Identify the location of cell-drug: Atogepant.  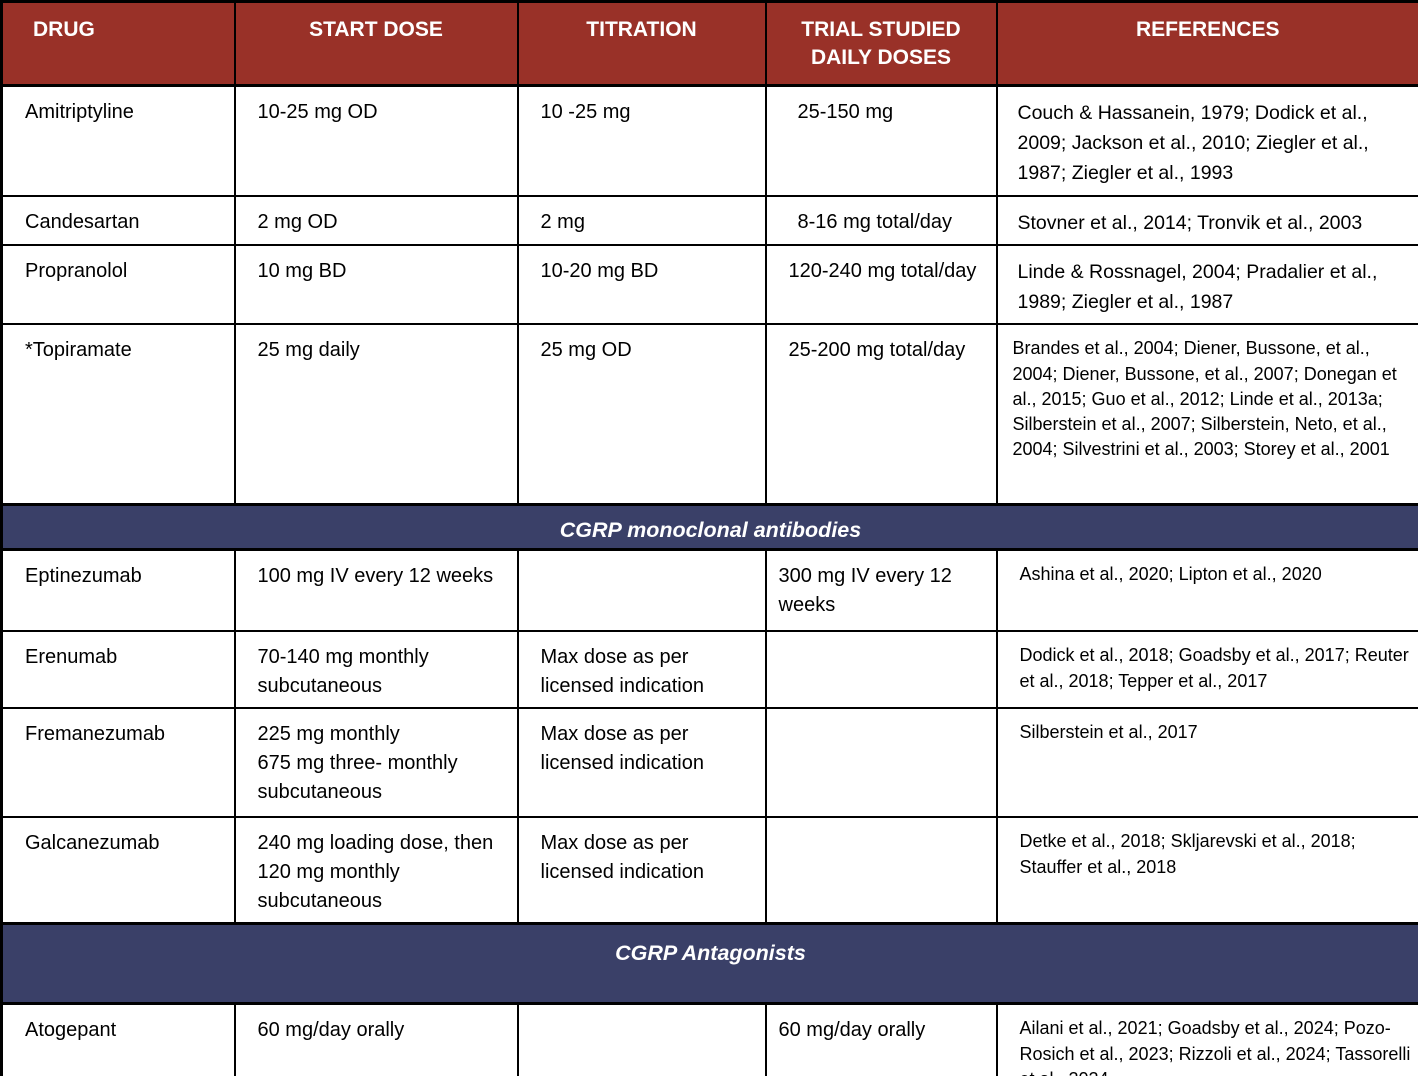
(118, 1039).